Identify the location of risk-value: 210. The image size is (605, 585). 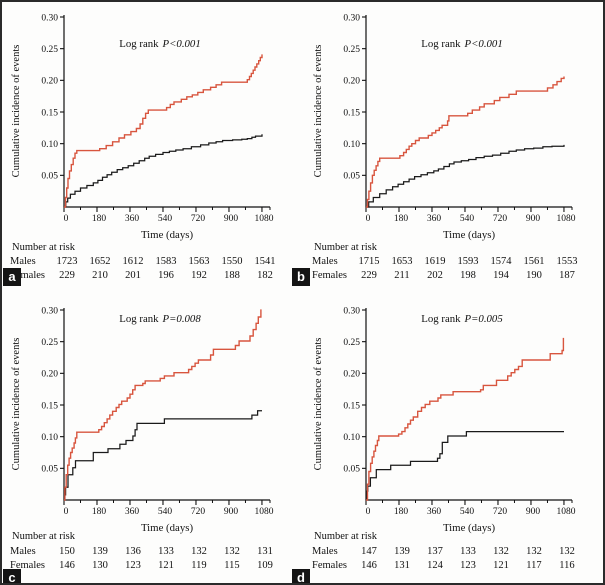
(100, 275).